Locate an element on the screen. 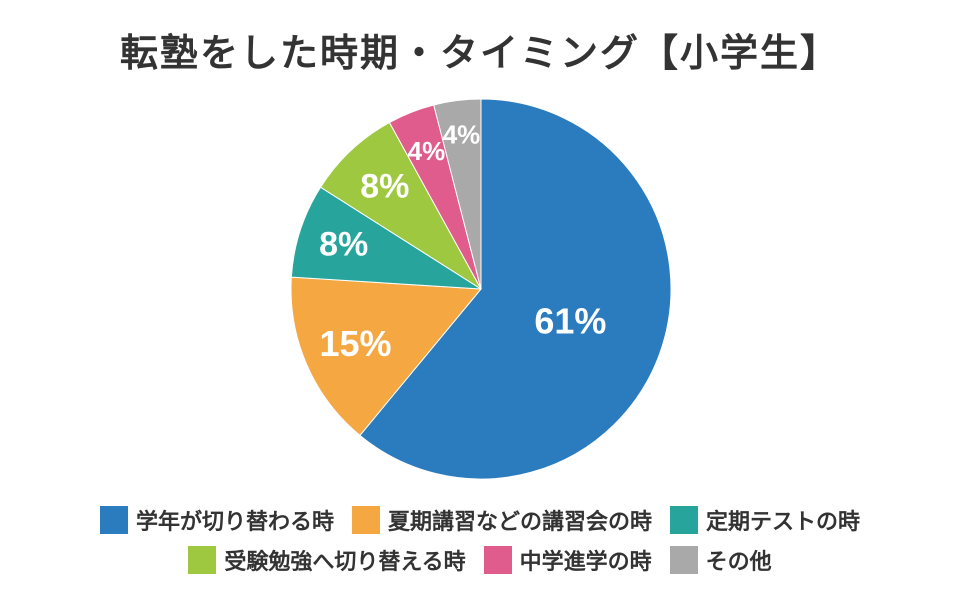 The image size is (960, 600). legend-label: 学年が切り替わる時 is located at coordinates (234, 522).